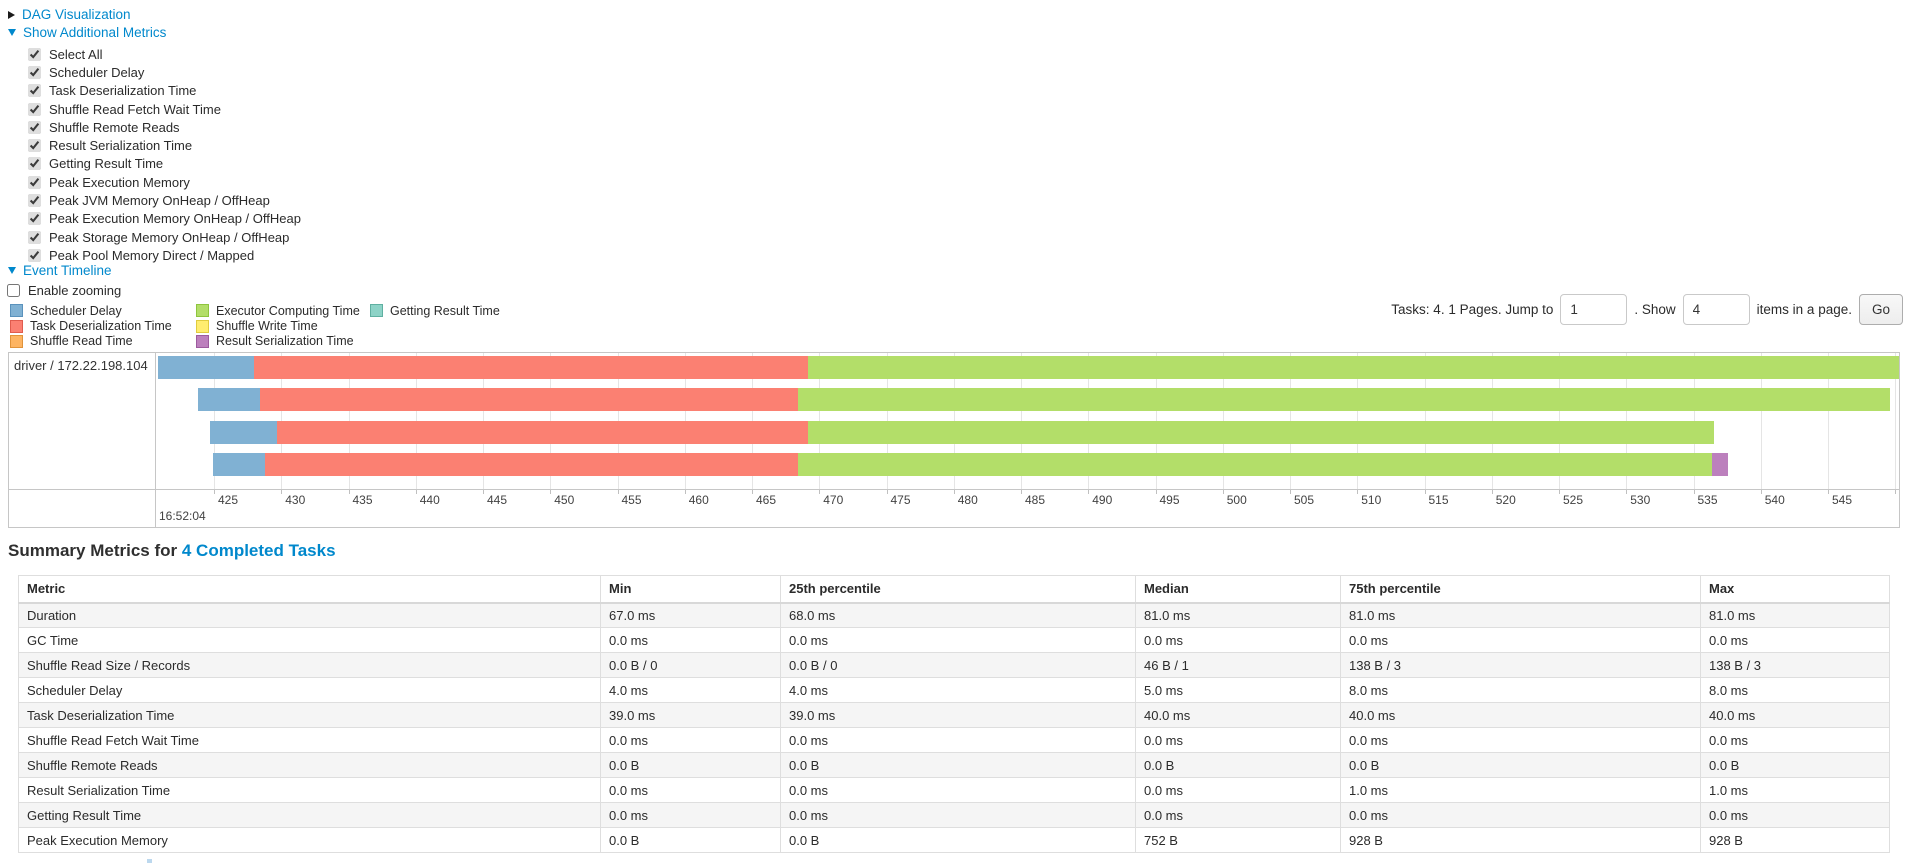 Image resolution: width=1907 pixels, height=865 pixels. Describe the element at coordinates (309, 740) in the screenshot. I see `metric-name-cell: Shuffle Read Fetch Wait Time` at that location.